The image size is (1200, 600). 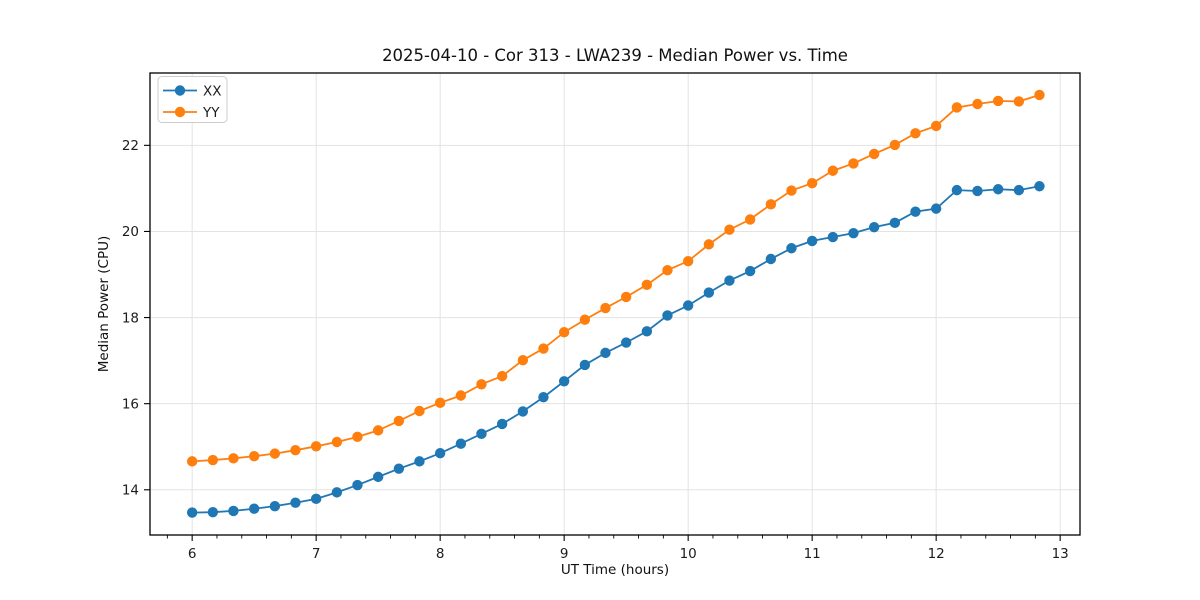 What do you see at coordinates (130, 404) in the screenshot?
I see `y-tick-label: 16` at bounding box center [130, 404].